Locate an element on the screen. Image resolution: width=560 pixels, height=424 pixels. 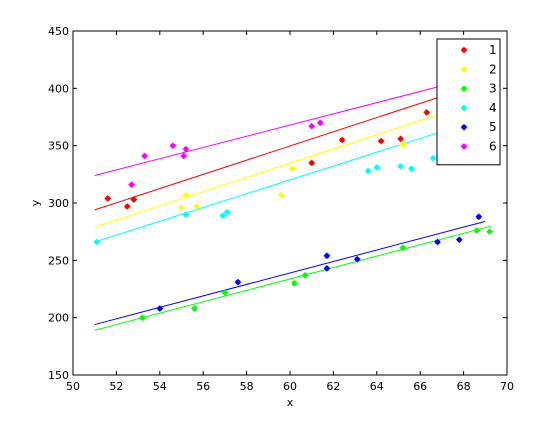
x-tick-label: 54 is located at coordinates (160, 386).